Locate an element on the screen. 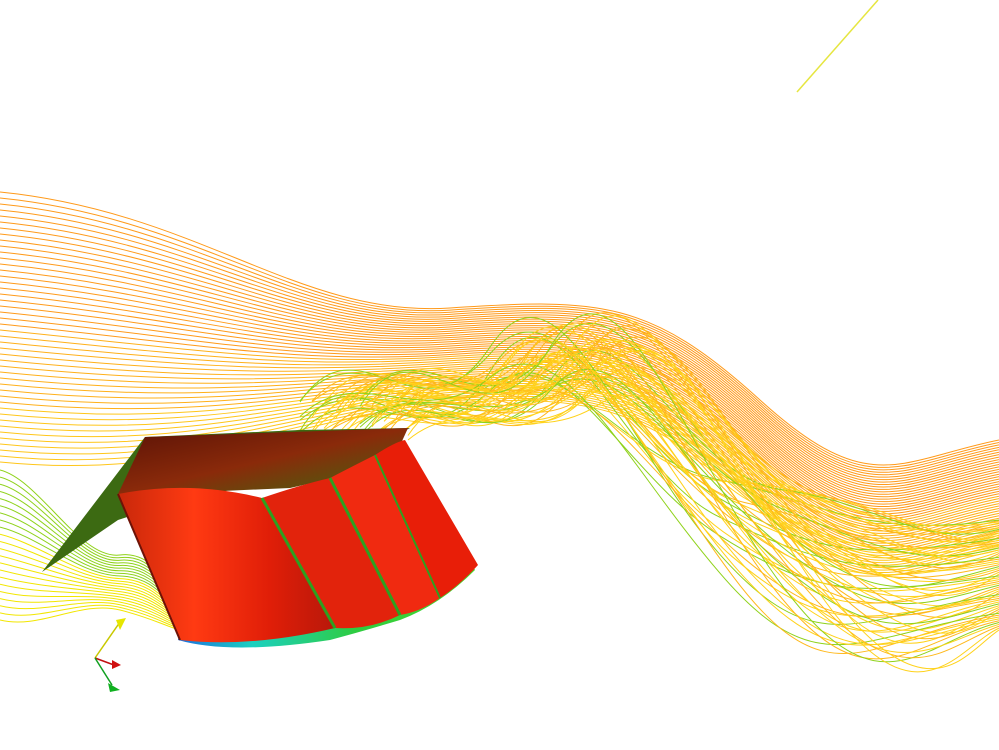  axis-x-arrow is located at coordinates (116, 664).